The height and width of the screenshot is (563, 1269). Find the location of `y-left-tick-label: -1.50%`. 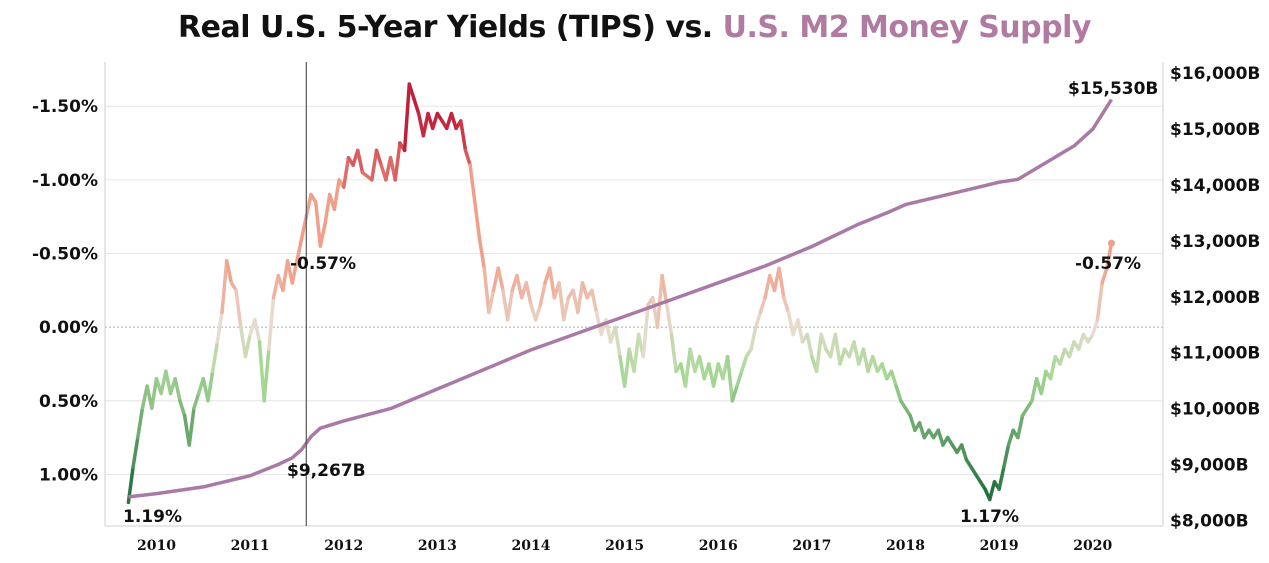

y-left-tick-label: -1.50% is located at coordinates (65, 107).